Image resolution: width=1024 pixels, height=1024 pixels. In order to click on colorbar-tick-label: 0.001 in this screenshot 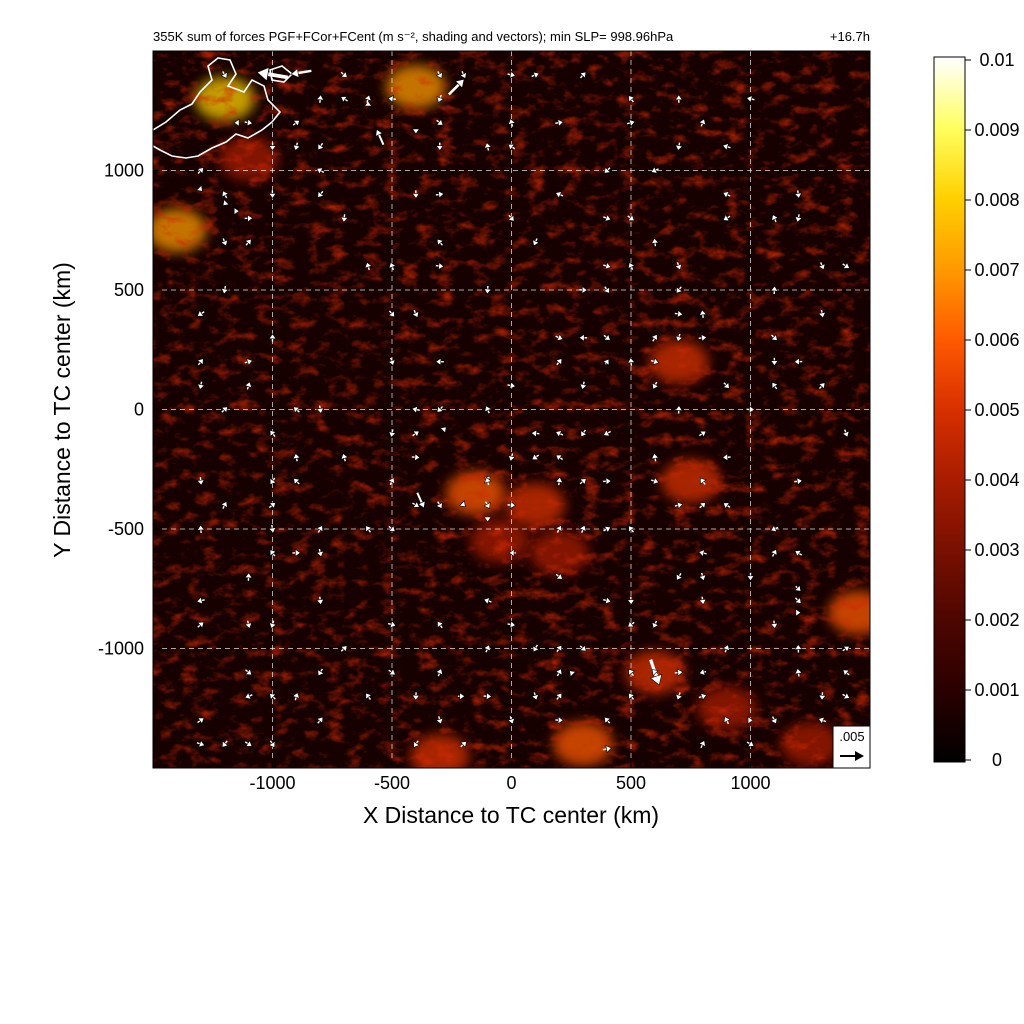, I will do `click(996, 690)`.